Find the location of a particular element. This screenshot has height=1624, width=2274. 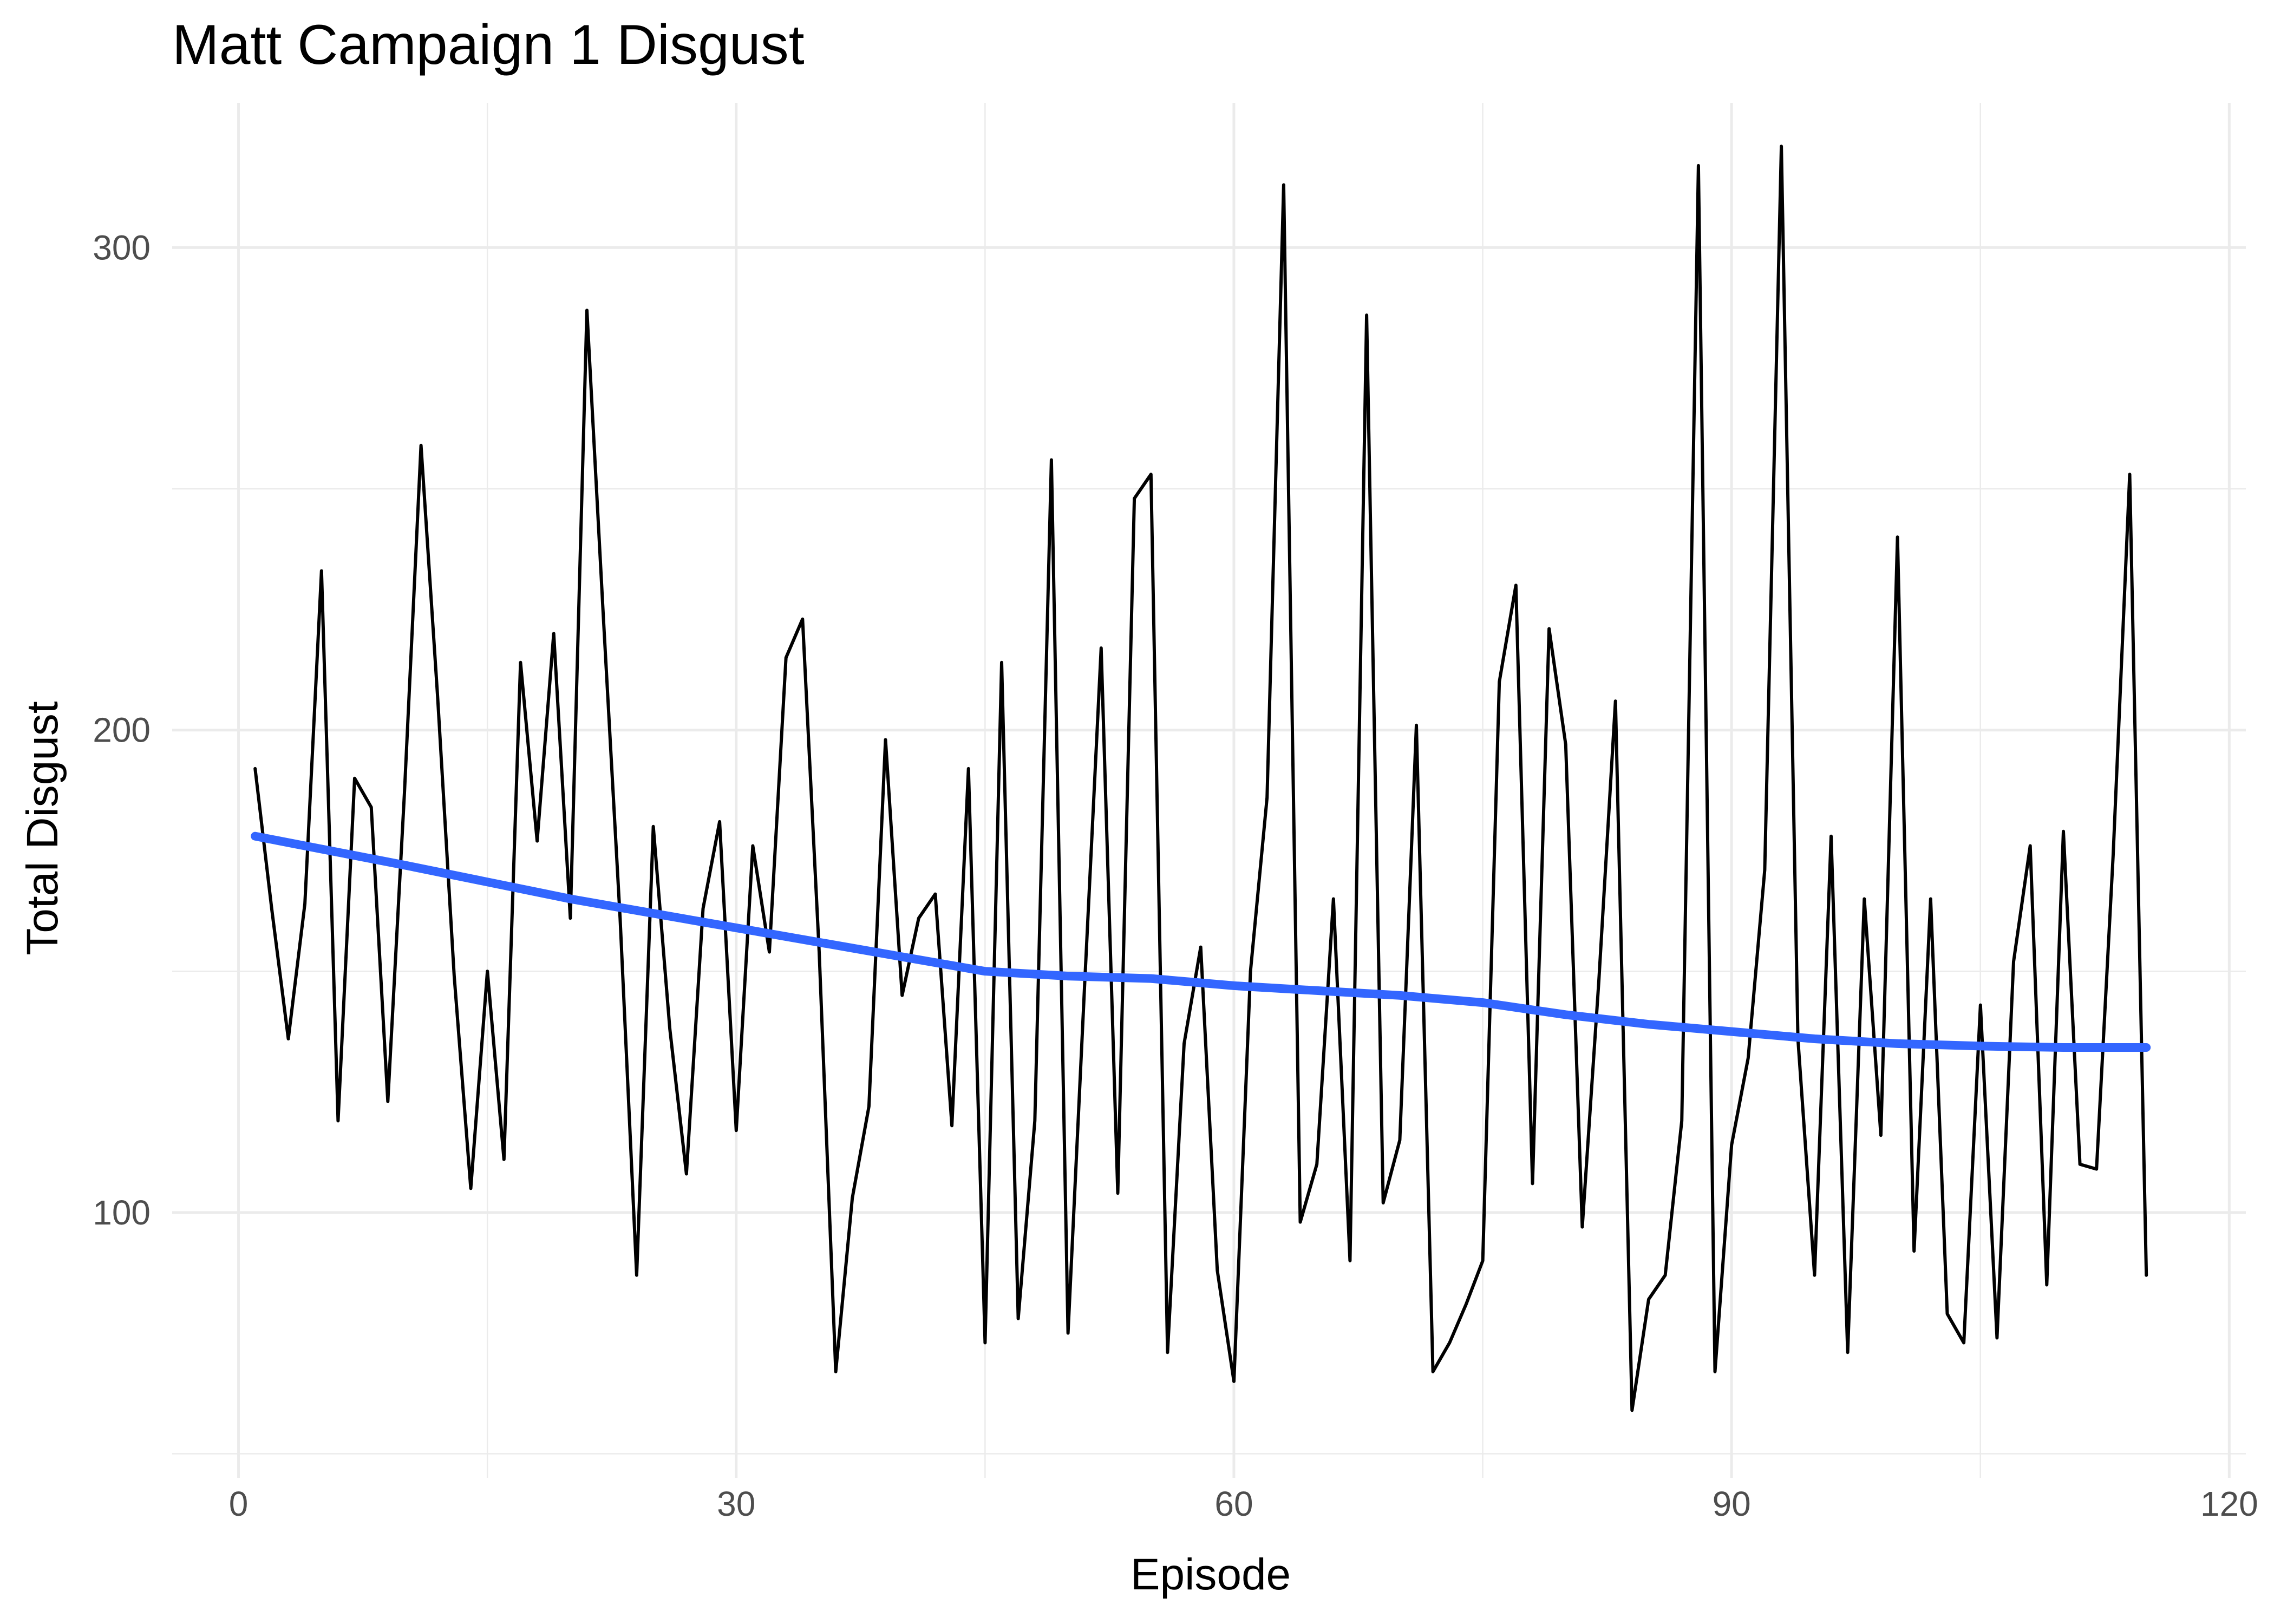

y-tick-label: 100 is located at coordinates (122, 1212).